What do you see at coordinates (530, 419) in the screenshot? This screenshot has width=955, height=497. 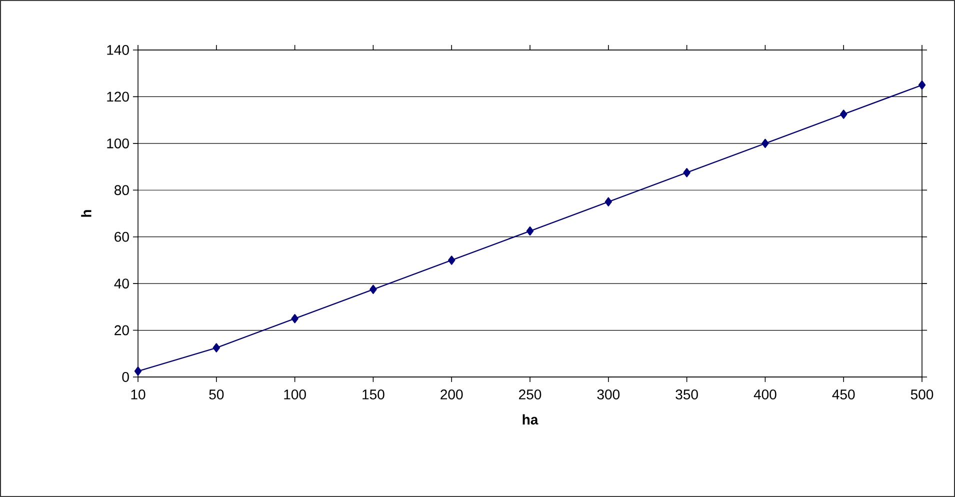 I see `x-axis-title: ha` at bounding box center [530, 419].